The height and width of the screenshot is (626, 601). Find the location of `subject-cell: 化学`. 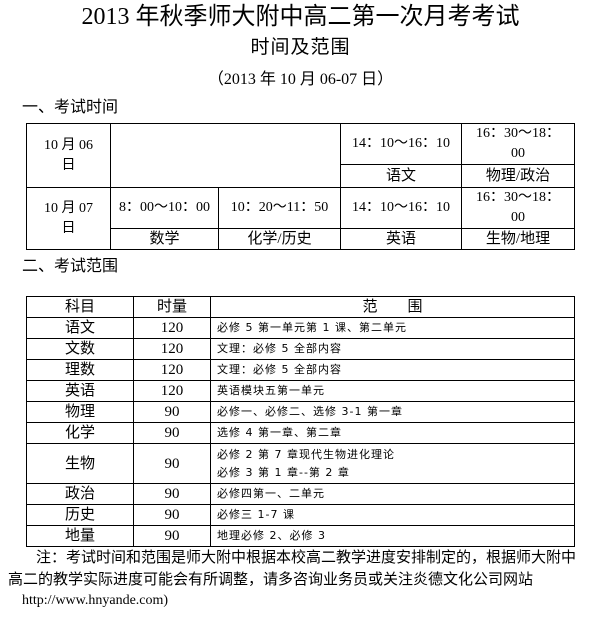

subject-cell: 化学 is located at coordinates (80, 433).